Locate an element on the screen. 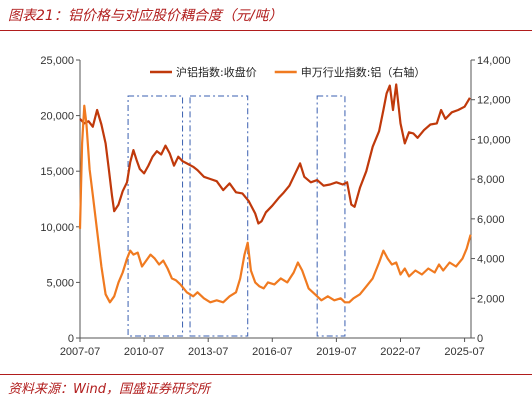  x-tick-label: 2016-07 is located at coordinates (272, 352).